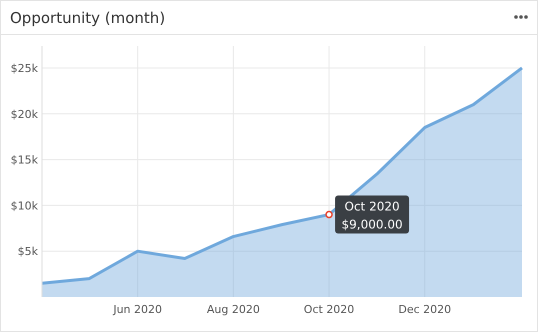 The width and height of the screenshot is (538, 332). What do you see at coordinates (24, 205) in the screenshot?
I see `y-tick-label: $10k` at bounding box center [24, 205].